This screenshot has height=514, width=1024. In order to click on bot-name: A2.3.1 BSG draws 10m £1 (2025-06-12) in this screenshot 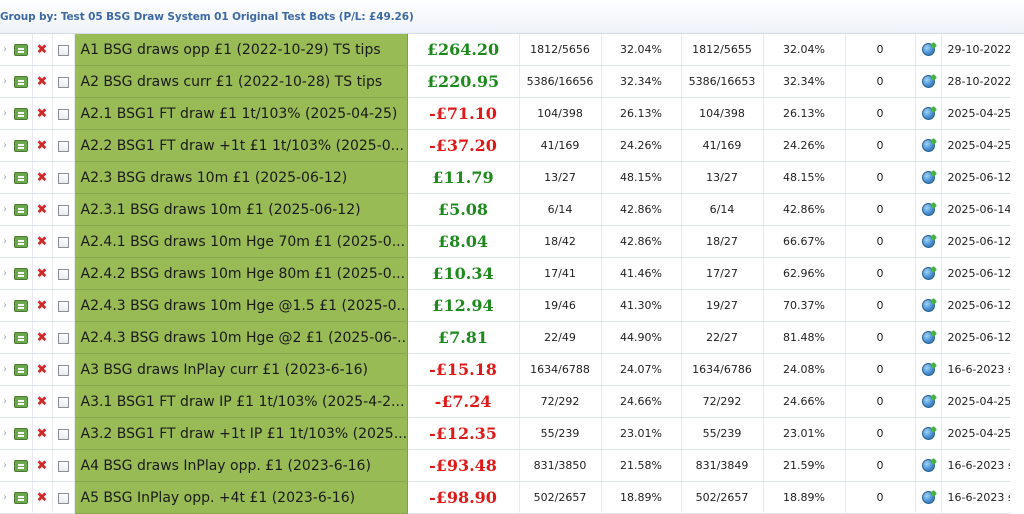, I will do `click(241, 209)`.